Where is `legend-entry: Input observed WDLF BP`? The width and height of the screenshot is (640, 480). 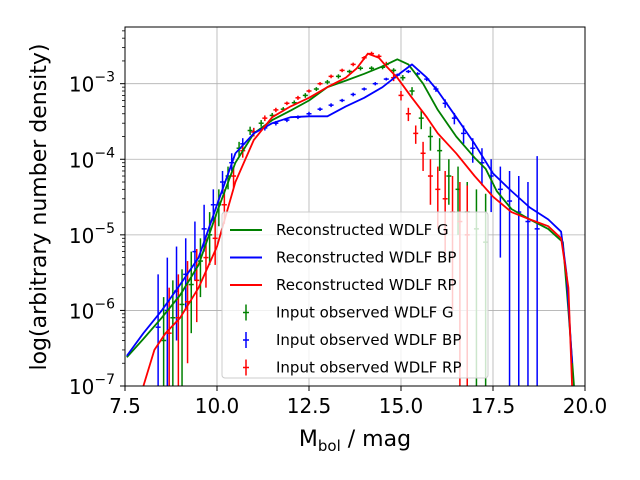 legend-entry: Input observed WDLF BP is located at coordinates (352, 340).